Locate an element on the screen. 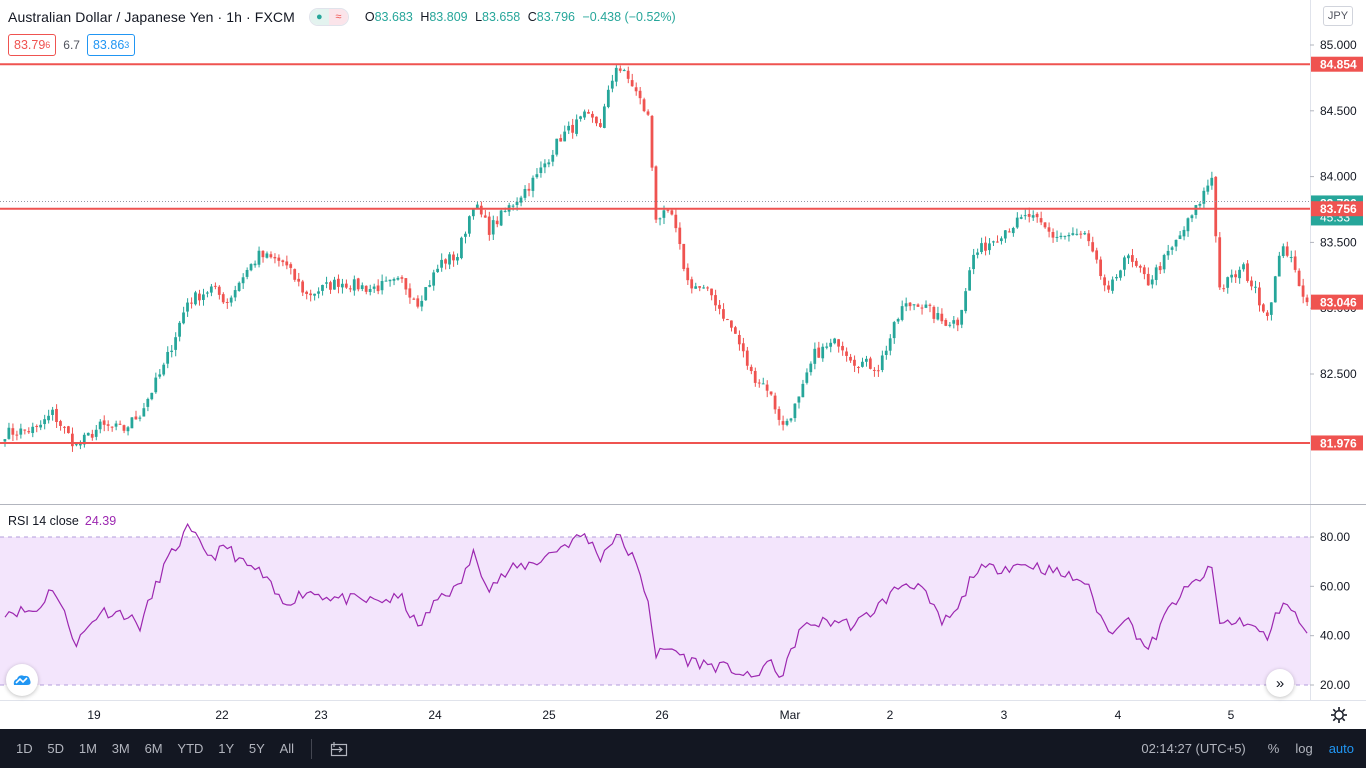 The image size is (1366, 768). rsi-label: RSI 14 close is located at coordinates (43, 521).